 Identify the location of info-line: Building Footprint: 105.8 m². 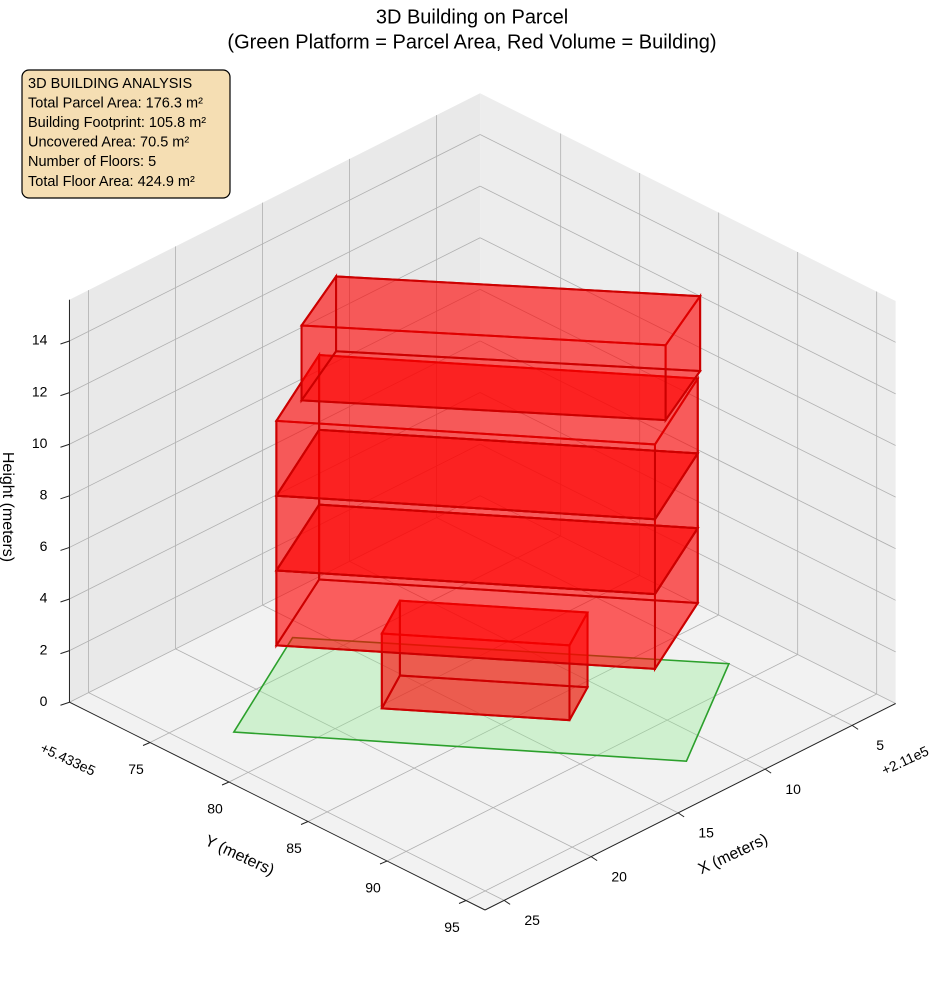
(117, 123).